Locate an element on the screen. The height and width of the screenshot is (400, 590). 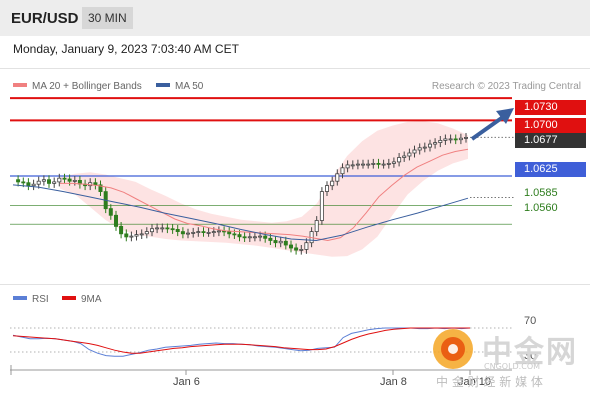
rsi-level-70-label: 70 is located at coordinates (530, 321).